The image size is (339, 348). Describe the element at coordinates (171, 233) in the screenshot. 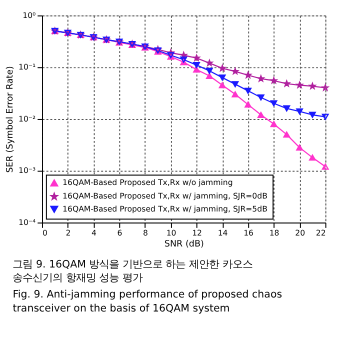

I see `x-tick-label: 10` at that location.